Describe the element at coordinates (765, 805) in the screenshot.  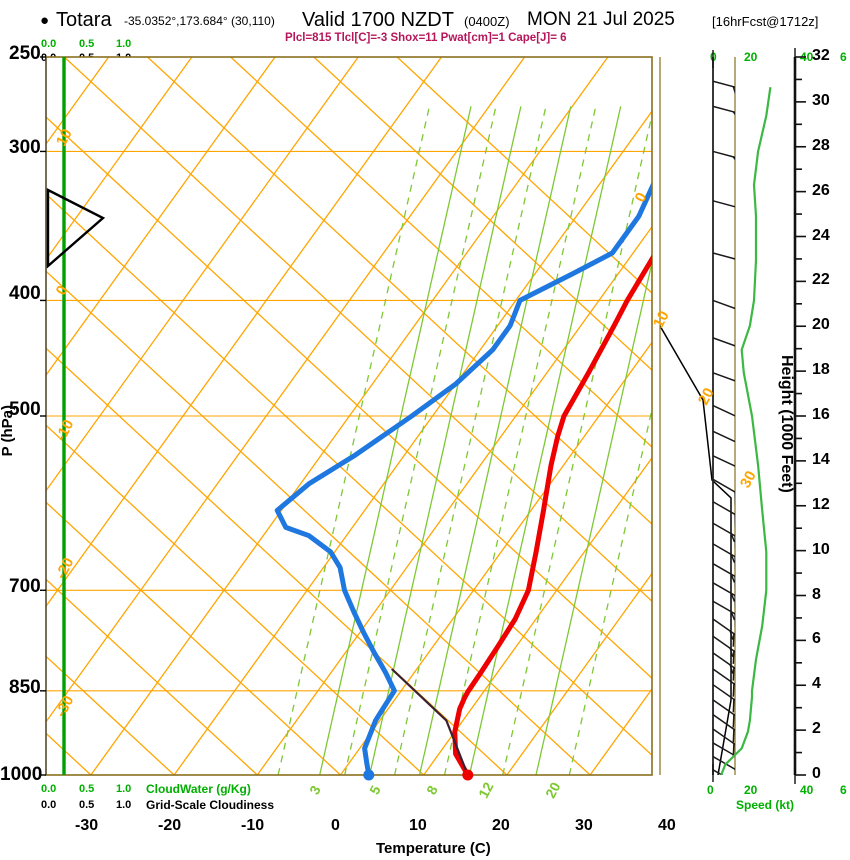
I see `speed-axis-label: Speed (kt)` at that location.